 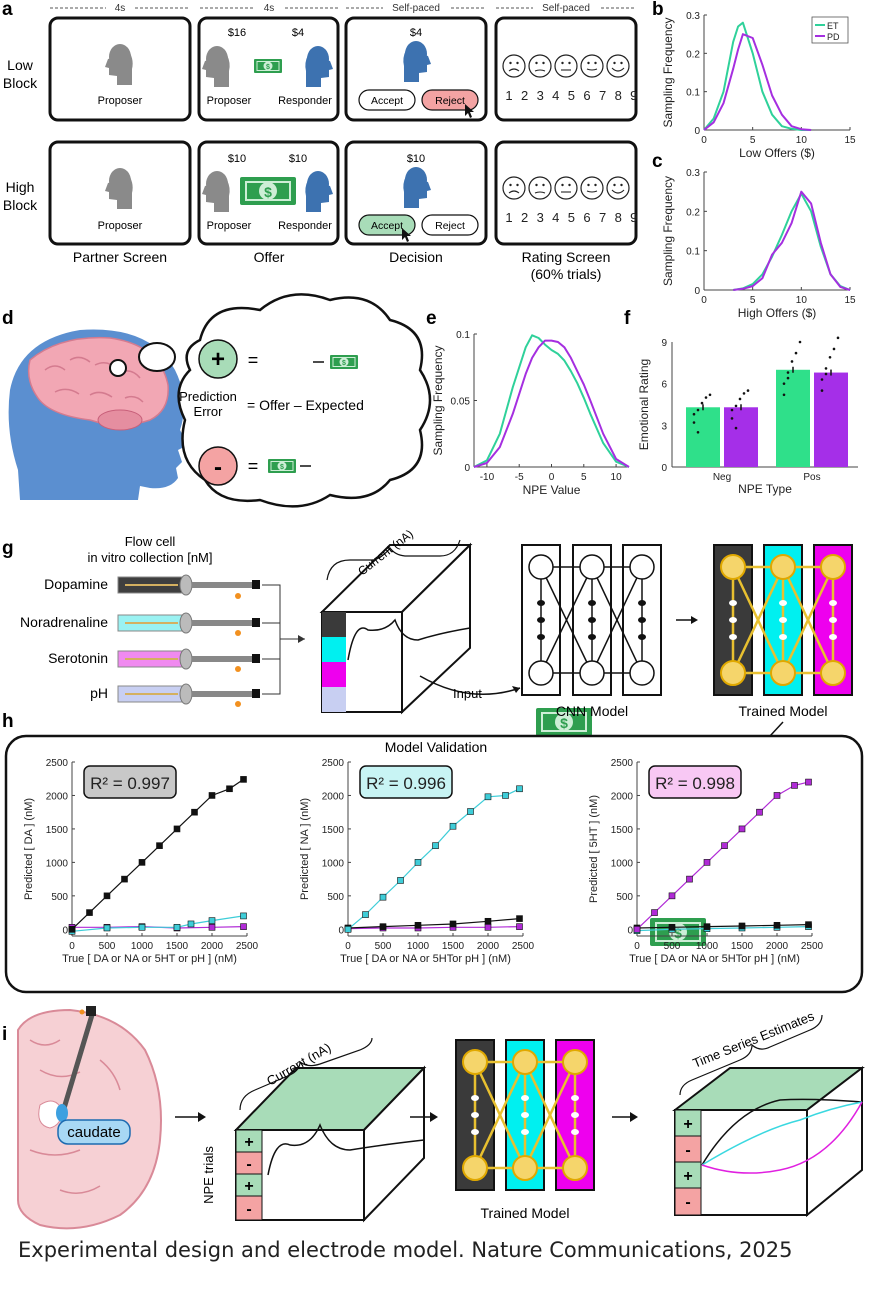 I want to click on y-tick-label: 0.05, so click(x=461, y=402).